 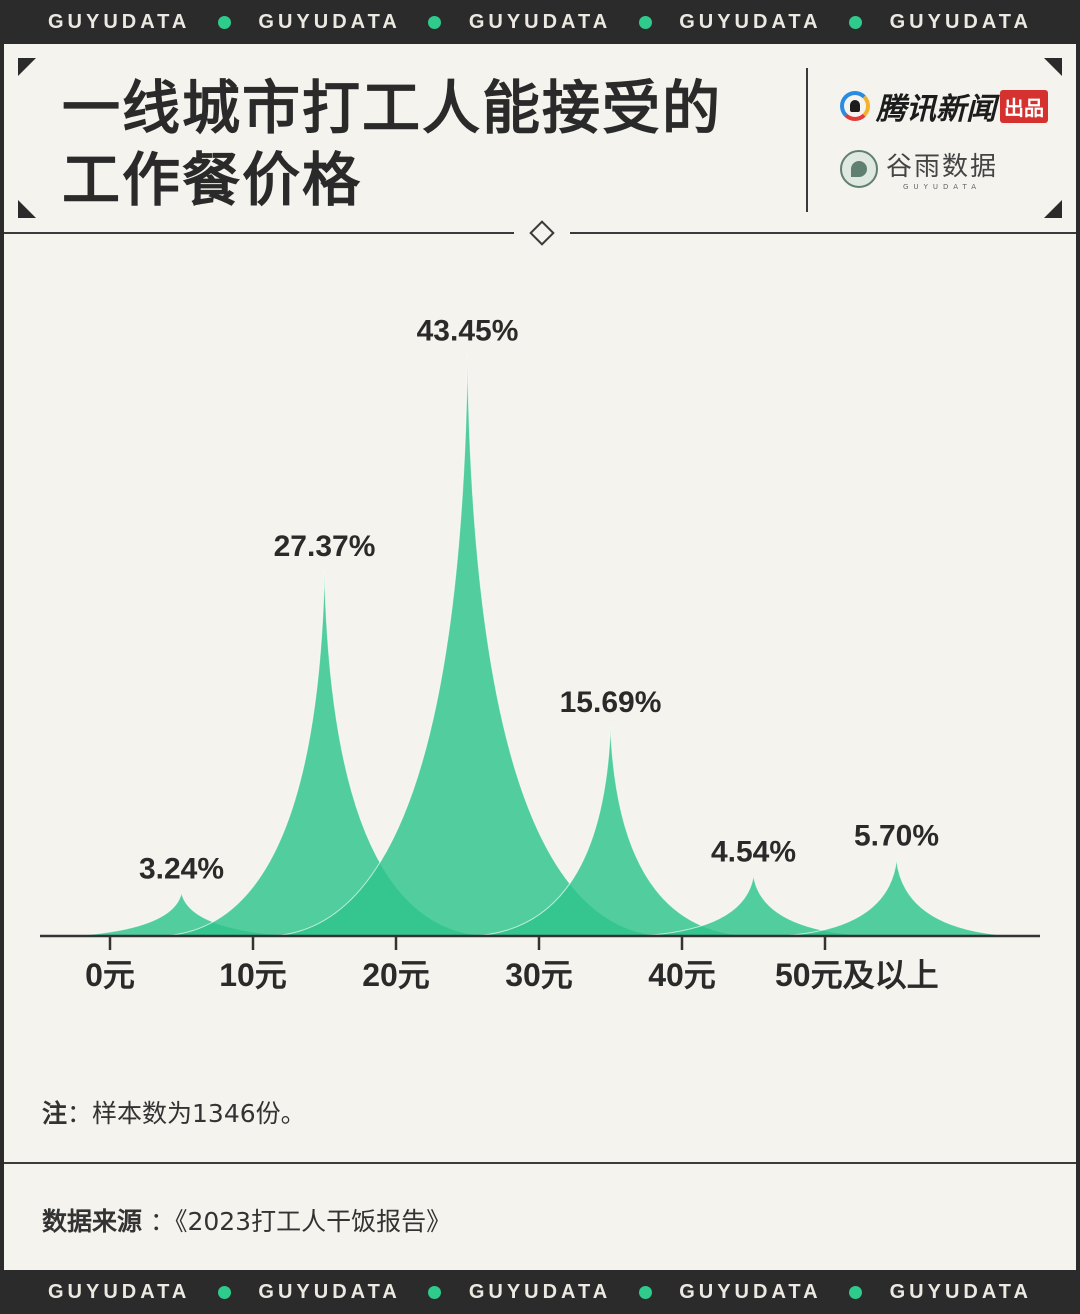 What do you see at coordinates (539, 975) in the screenshot?
I see `x-tick-label: 30元` at bounding box center [539, 975].